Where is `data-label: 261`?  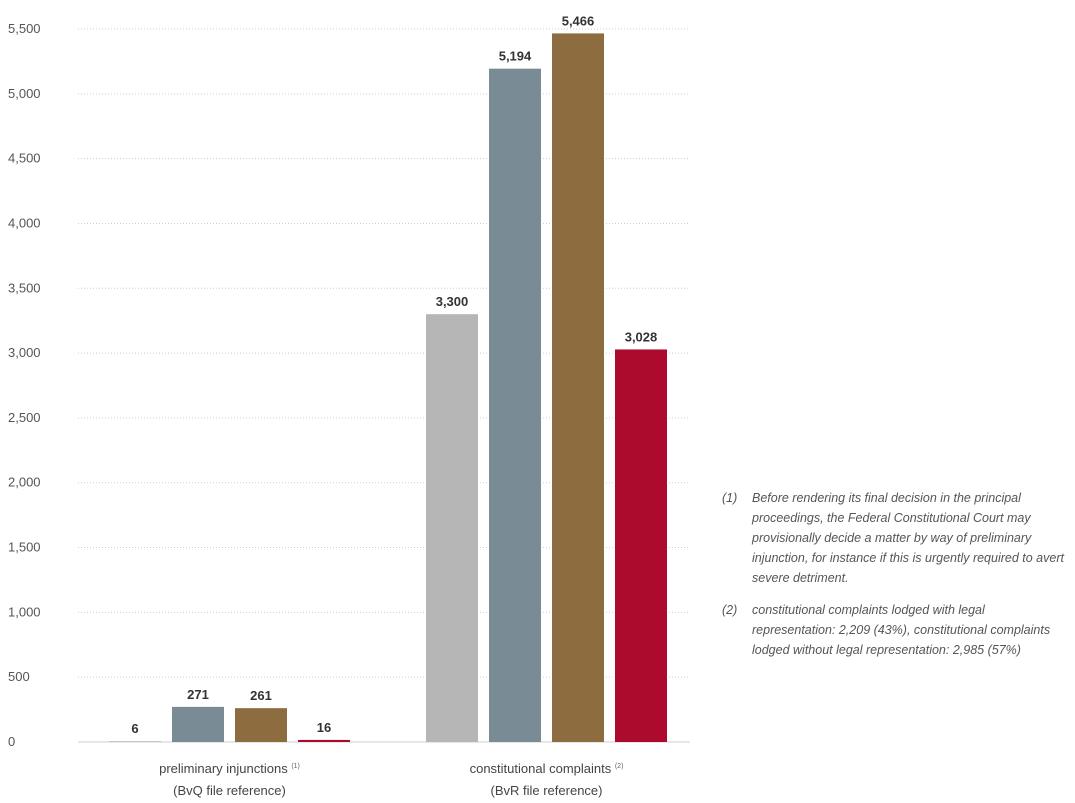 data-label: 261 is located at coordinates (261, 695).